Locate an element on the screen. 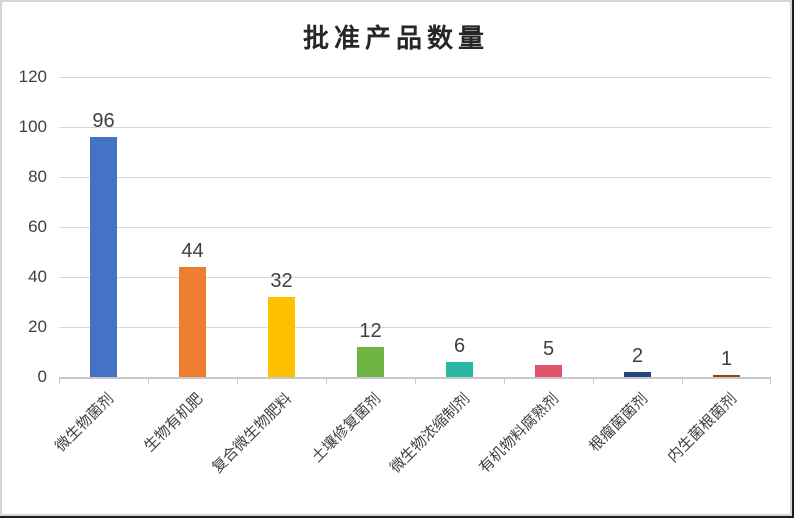  y-axis: 0 20 40 60 80 100 120 is located at coordinates (24, 227).